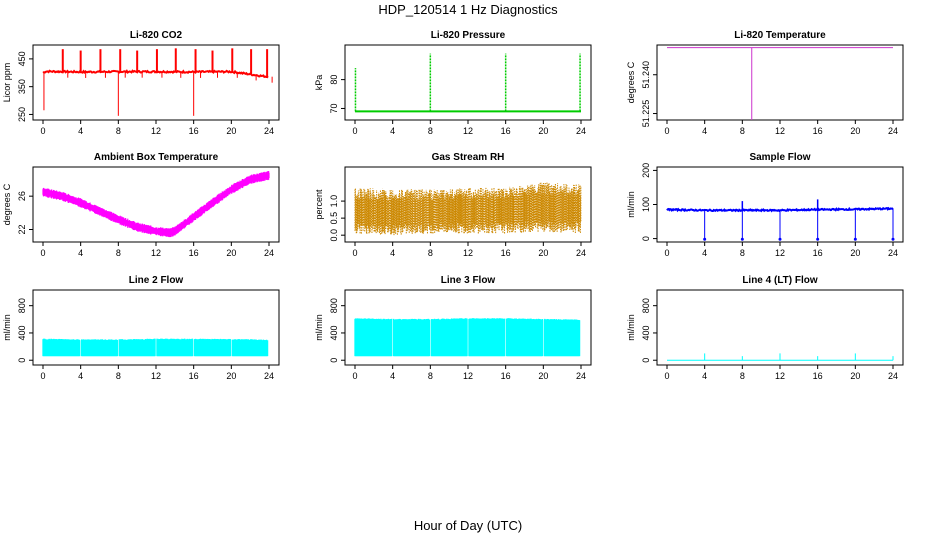 The width and height of the screenshot is (936, 540). I want to click on panel-5: Gas Stream RH 0 4 8 12 16 20 24 0.0 0.5 1.0 percent, so click(453, 205).